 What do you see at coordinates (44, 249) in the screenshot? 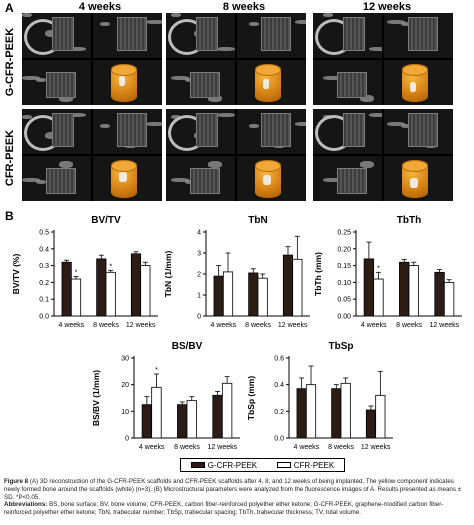
I see `y-tick-label: 0.4` at bounding box center [44, 249].